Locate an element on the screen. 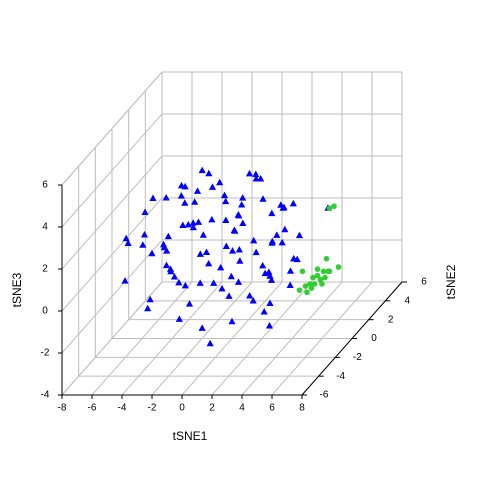 Image resolution: width=480 pixels, height=480 pixels. z-tick-label: -2 is located at coordinates (45, 353).